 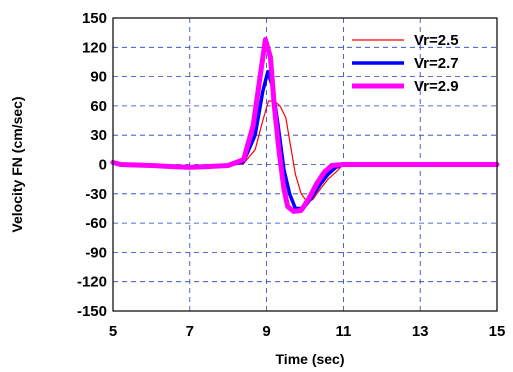 What do you see at coordinates (436, 40) in the screenshot?
I see `legend-label: Vr=2.5` at bounding box center [436, 40].